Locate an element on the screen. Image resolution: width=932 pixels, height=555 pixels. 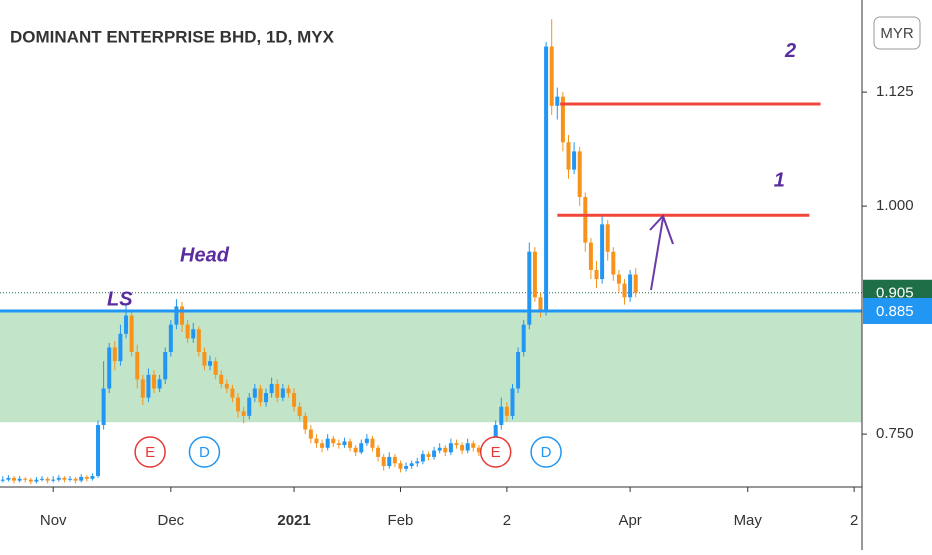
level-label: 0.885 is located at coordinates (895, 311).